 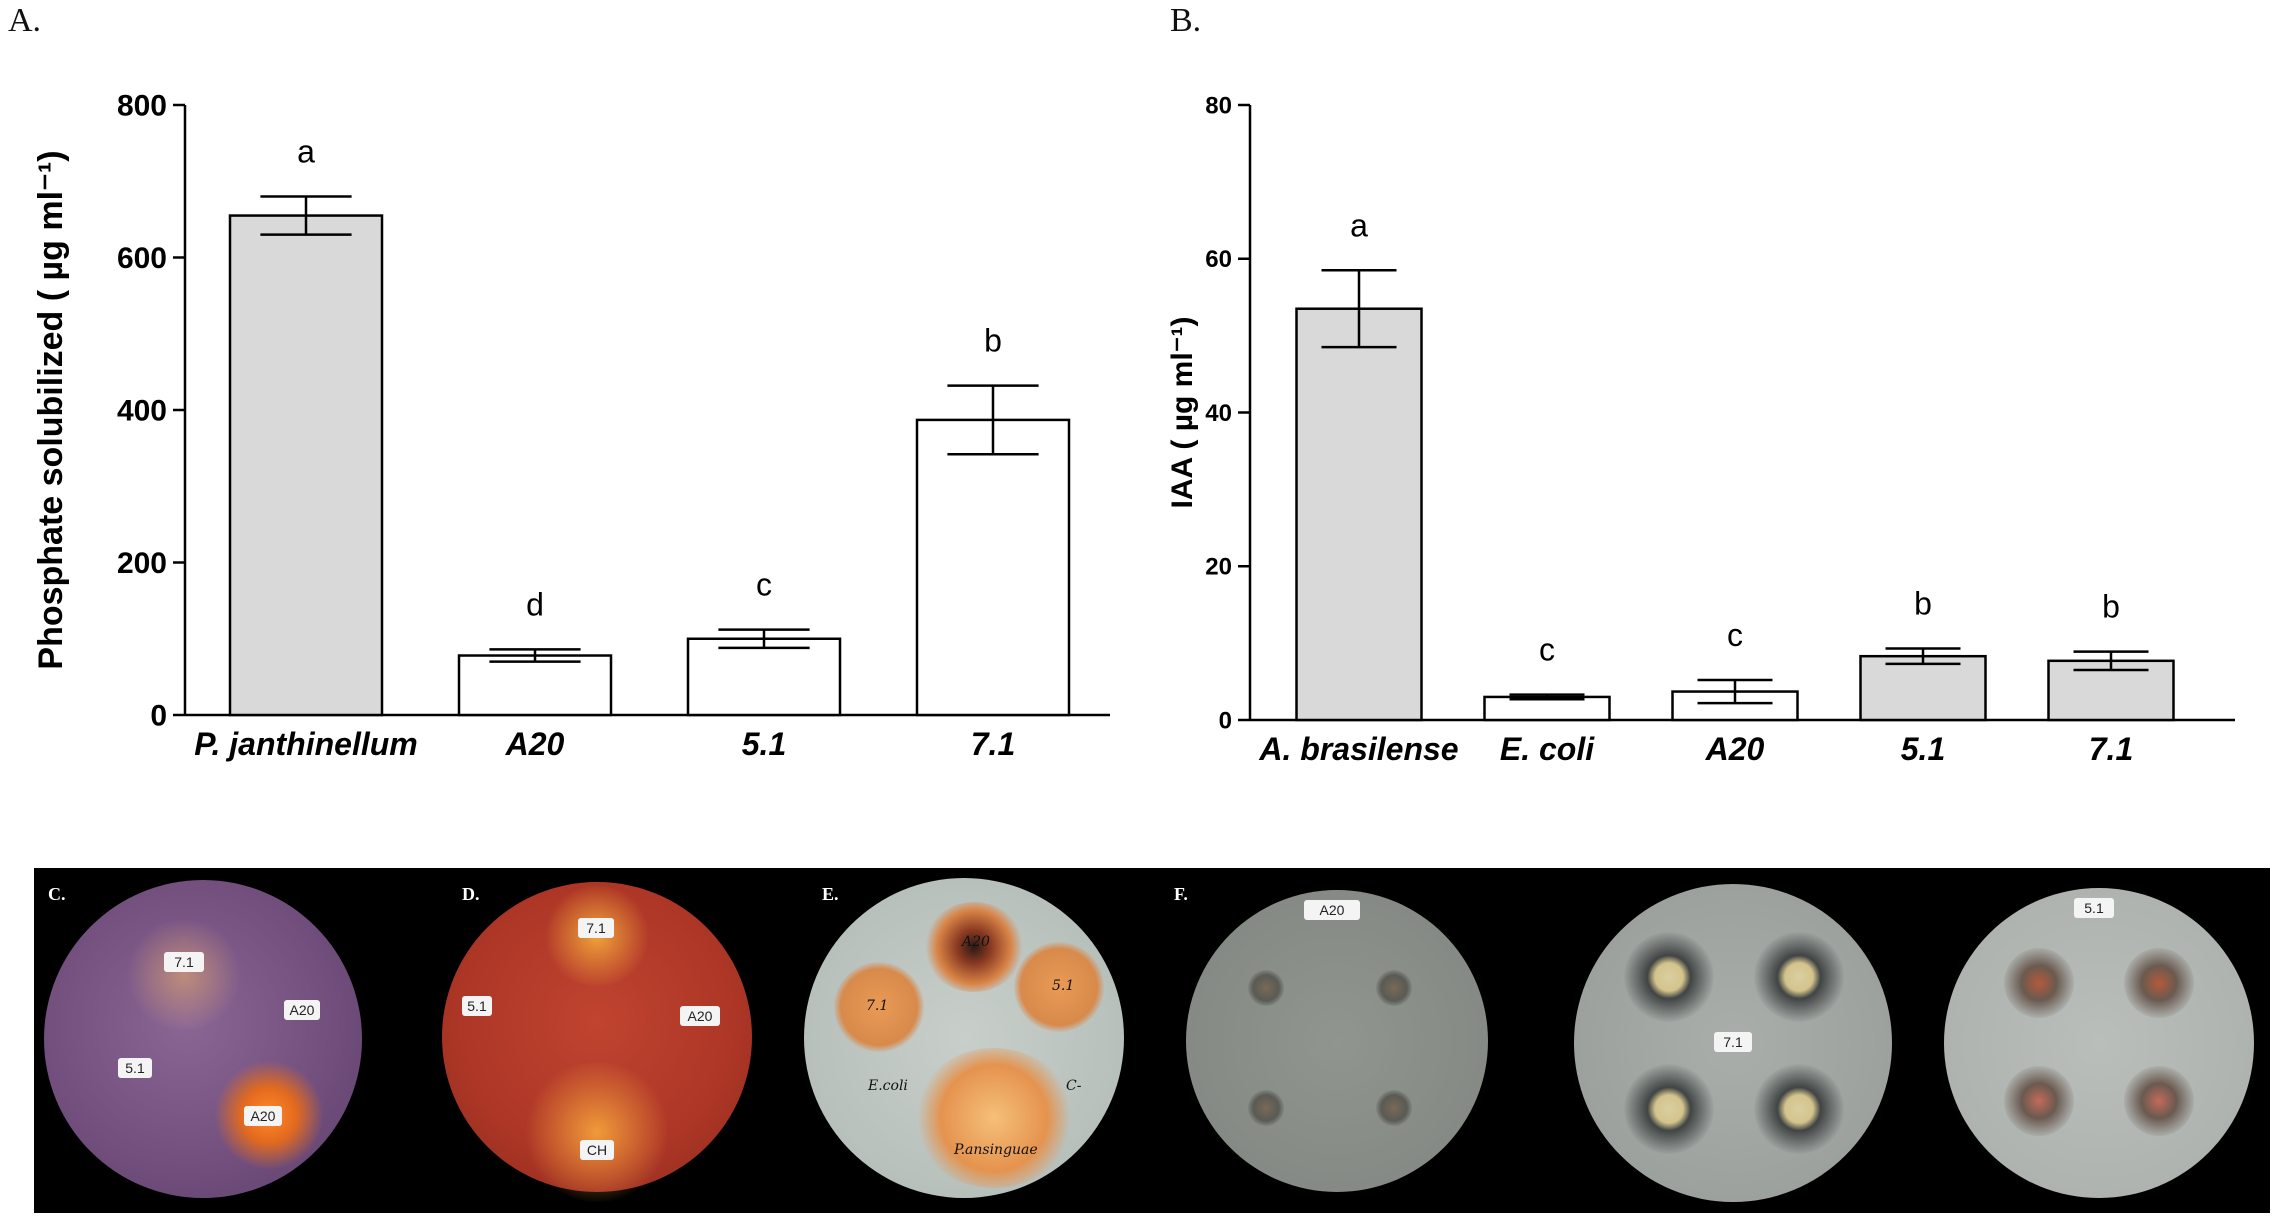 What do you see at coordinates (964, 1038) in the screenshot?
I see `dish-e-image: A20 7.1 5.1 E.coli C- P.ansinguae` at bounding box center [964, 1038].